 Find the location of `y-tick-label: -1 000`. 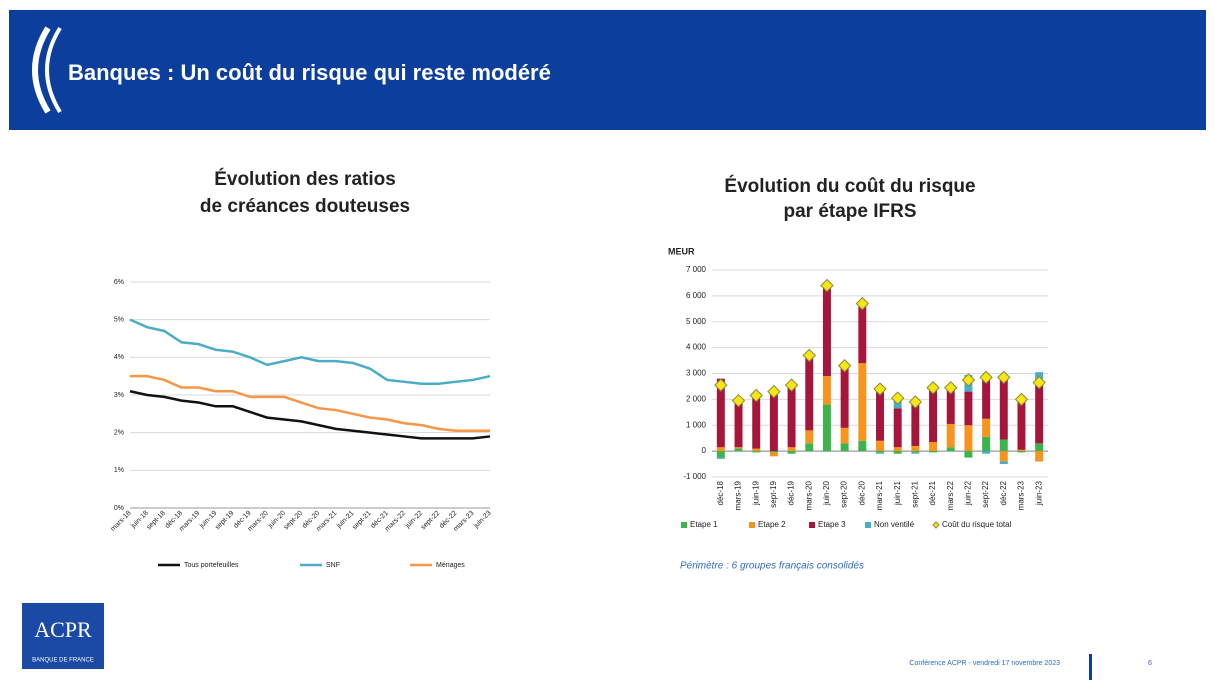

y-tick-label: -1 000 is located at coordinates (694, 476).